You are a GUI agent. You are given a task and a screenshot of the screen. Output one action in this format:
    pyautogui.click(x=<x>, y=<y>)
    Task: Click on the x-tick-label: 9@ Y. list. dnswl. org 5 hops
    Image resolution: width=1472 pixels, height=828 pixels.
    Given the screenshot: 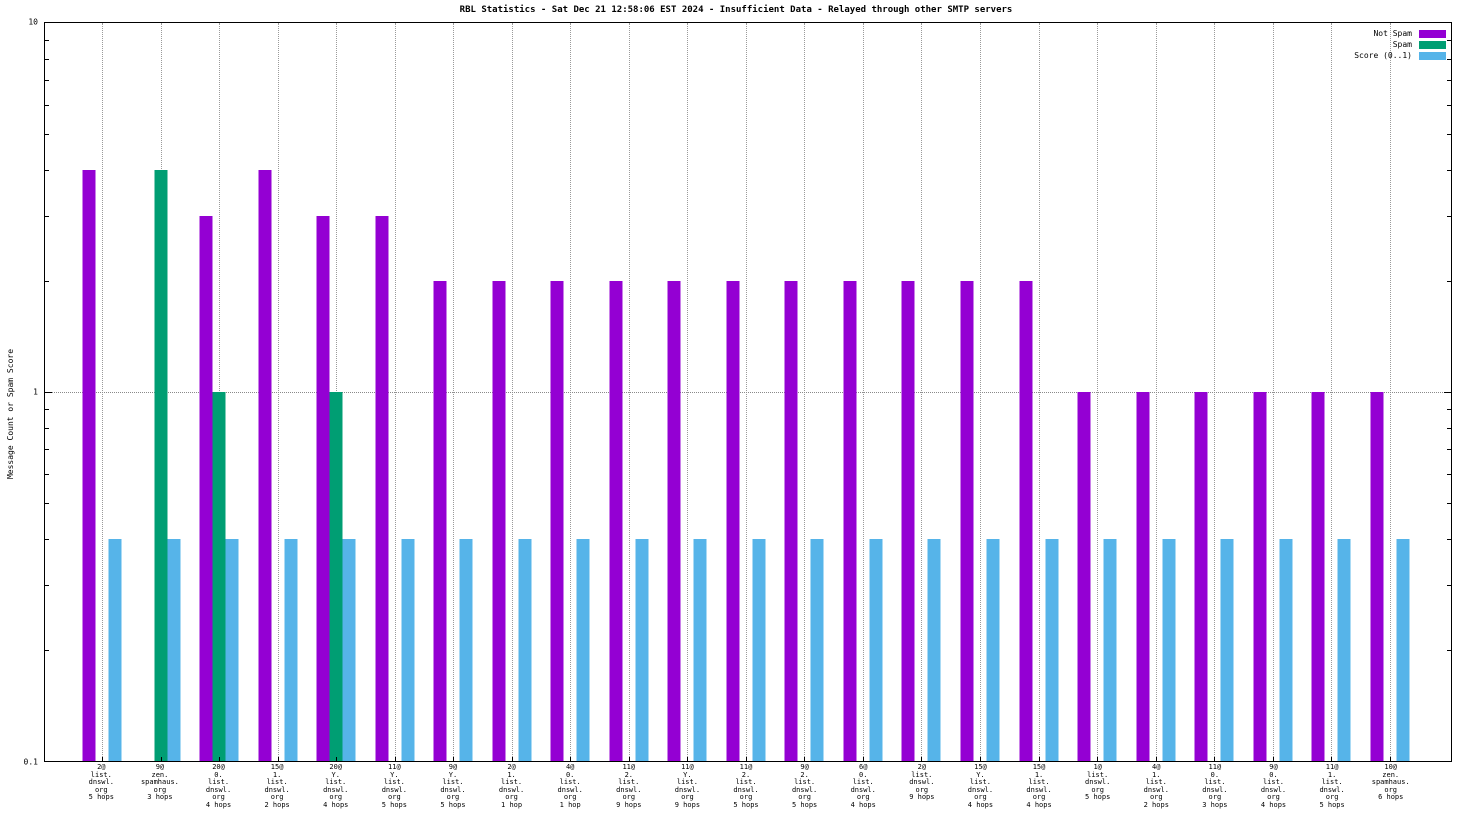 What is the action you would take?
    pyautogui.click(x=453, y=786)
    